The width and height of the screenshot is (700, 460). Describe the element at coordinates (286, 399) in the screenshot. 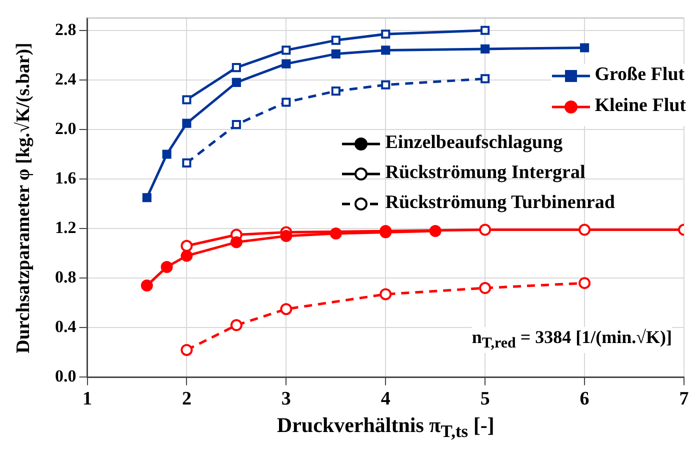

I see `x-tick-label: 3` at that location.